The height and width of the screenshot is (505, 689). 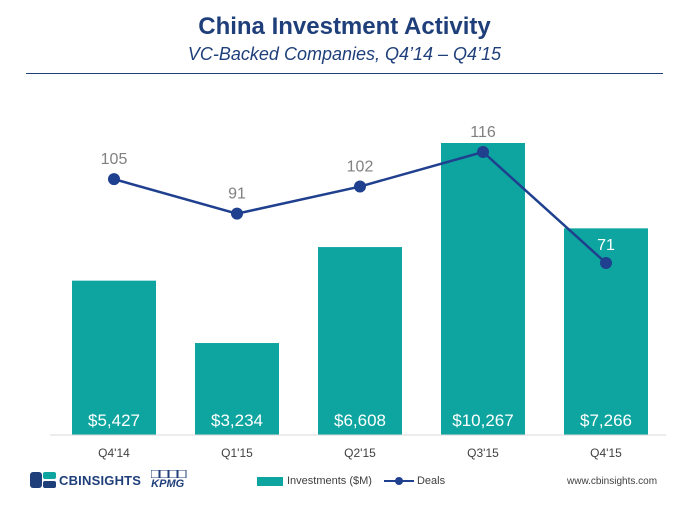 What do you see at coordinates (344, 54) in the screenshot?
I see `chart-subtitle: VC-Backed Companies, Q4’14 – Q4’15` at bounding box center [344, 54].